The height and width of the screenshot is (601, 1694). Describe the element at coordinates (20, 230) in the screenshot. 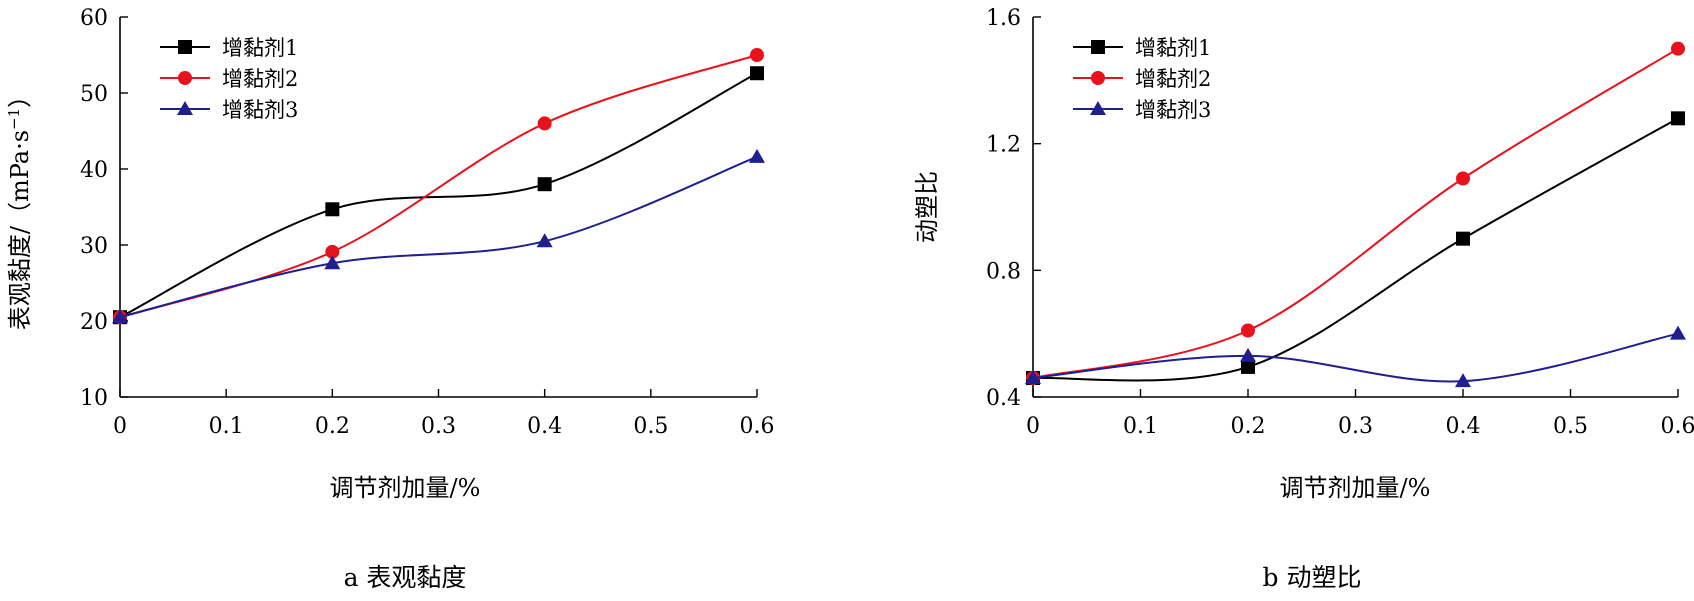

I see `y-axis-title-main: 表观黏度/（mPa·s` at that location.